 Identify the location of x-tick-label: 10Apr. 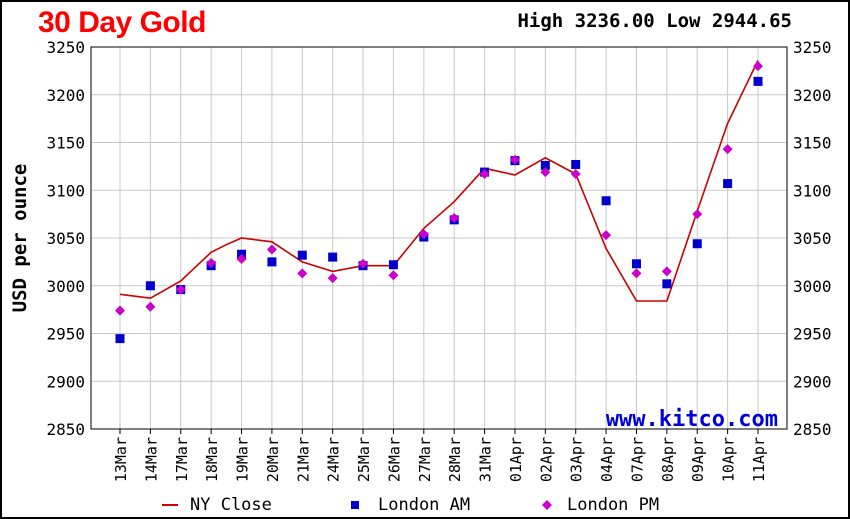
(729, 459).